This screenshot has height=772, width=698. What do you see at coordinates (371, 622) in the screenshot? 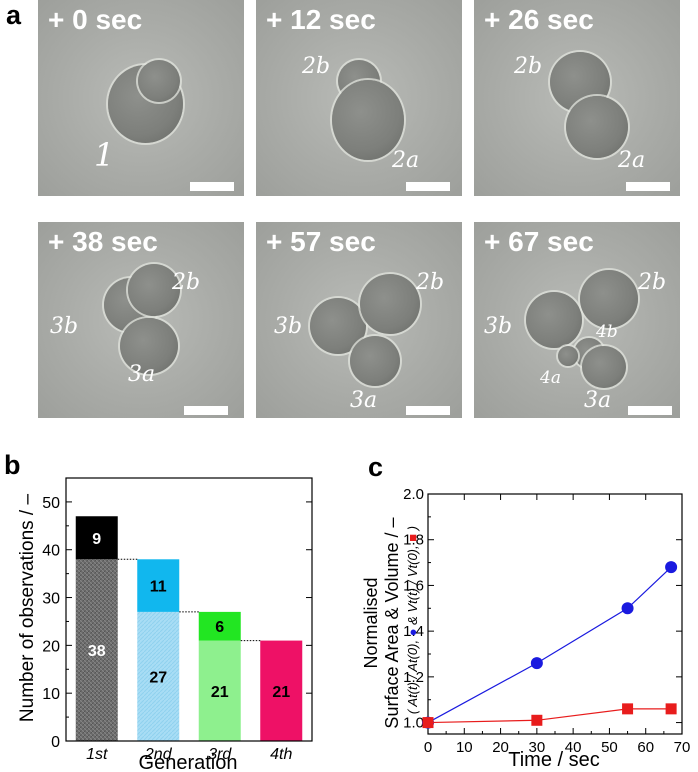
I see `y-axis-label-line1: Normalised` at bounding box center [371, 622].